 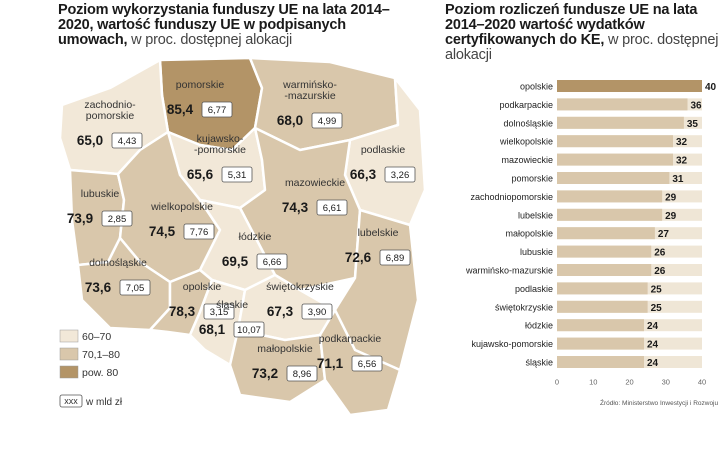 What do you see at coordinates (378, 246) in the screenshot?
I see `region-label-lubelskie: lubelskie 72,6 6,89` at bounding box center [378, 246].